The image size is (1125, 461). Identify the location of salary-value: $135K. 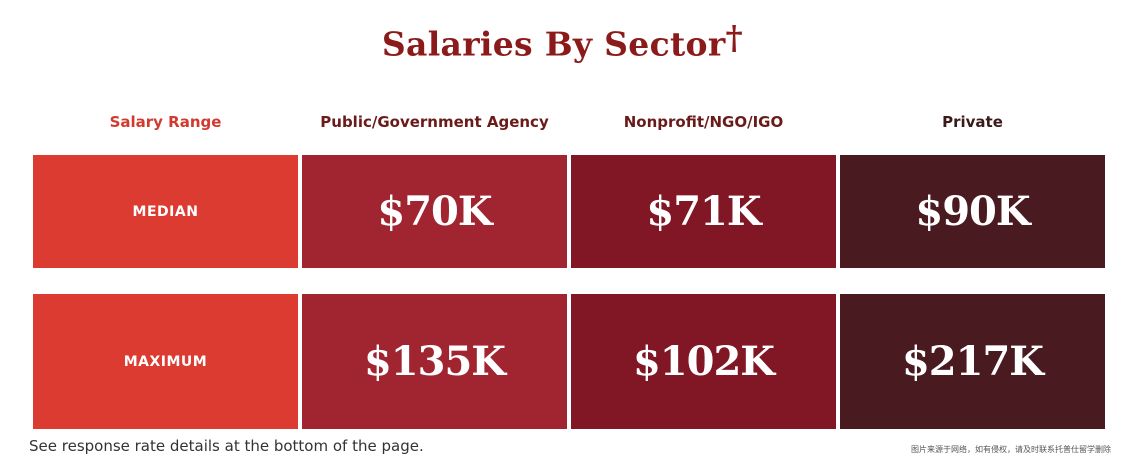
(434, 361).